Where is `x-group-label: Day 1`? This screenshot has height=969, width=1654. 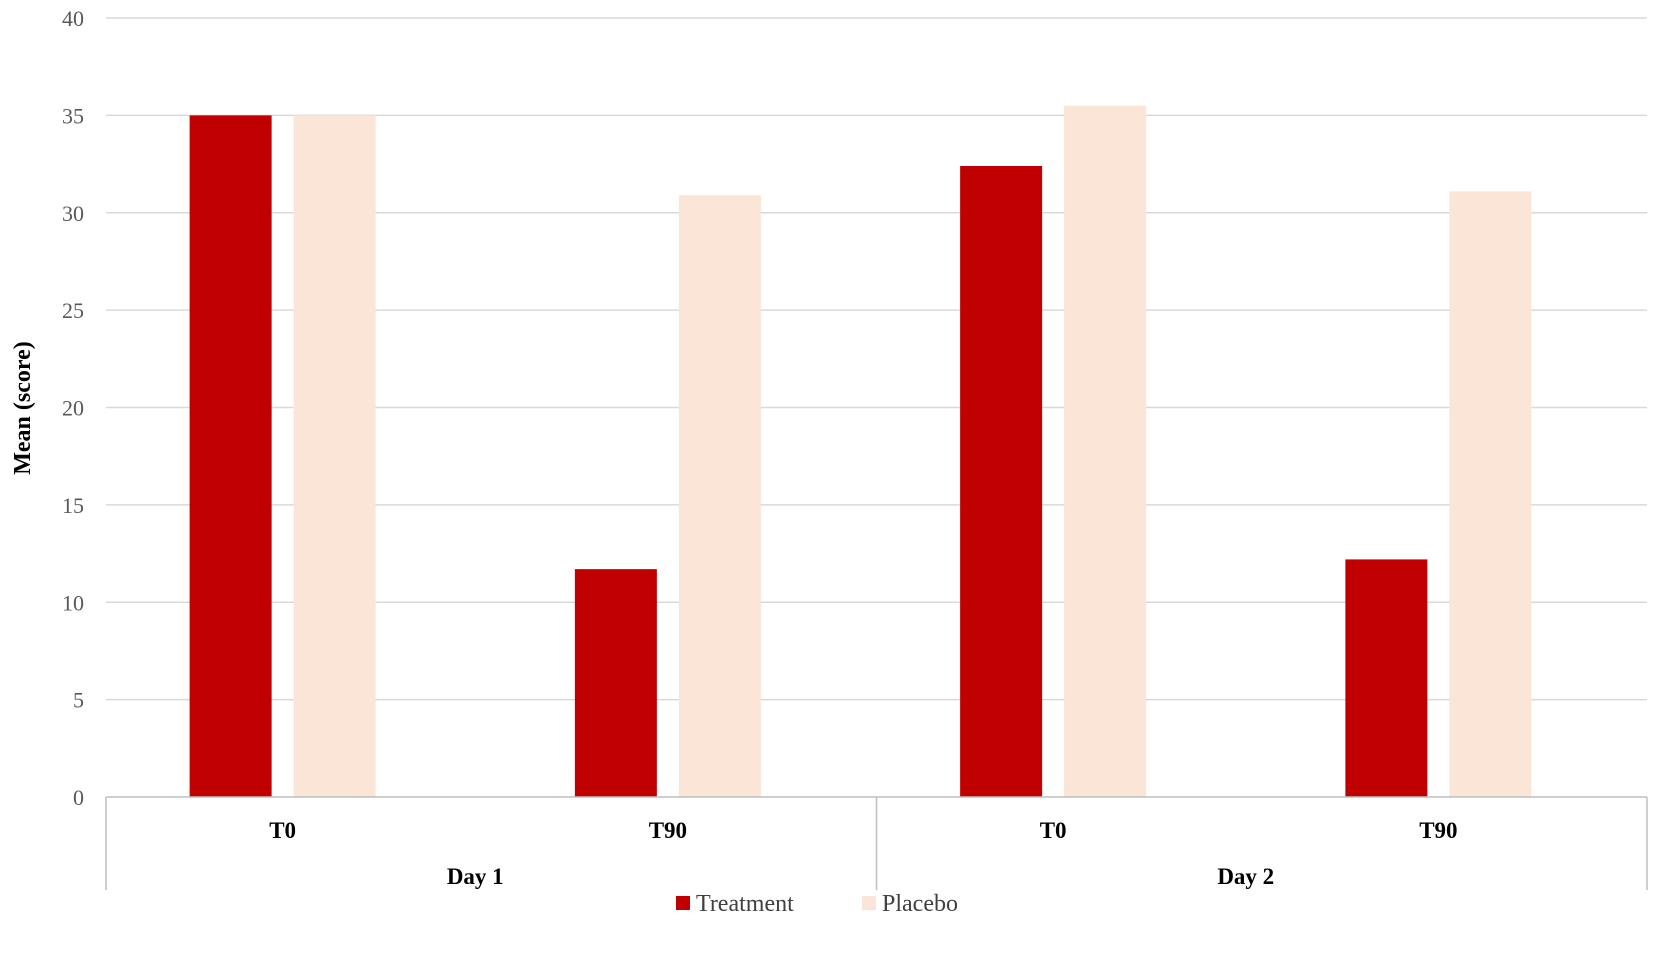 x-group-label: Day 1 is located at coordinates (475, 876).